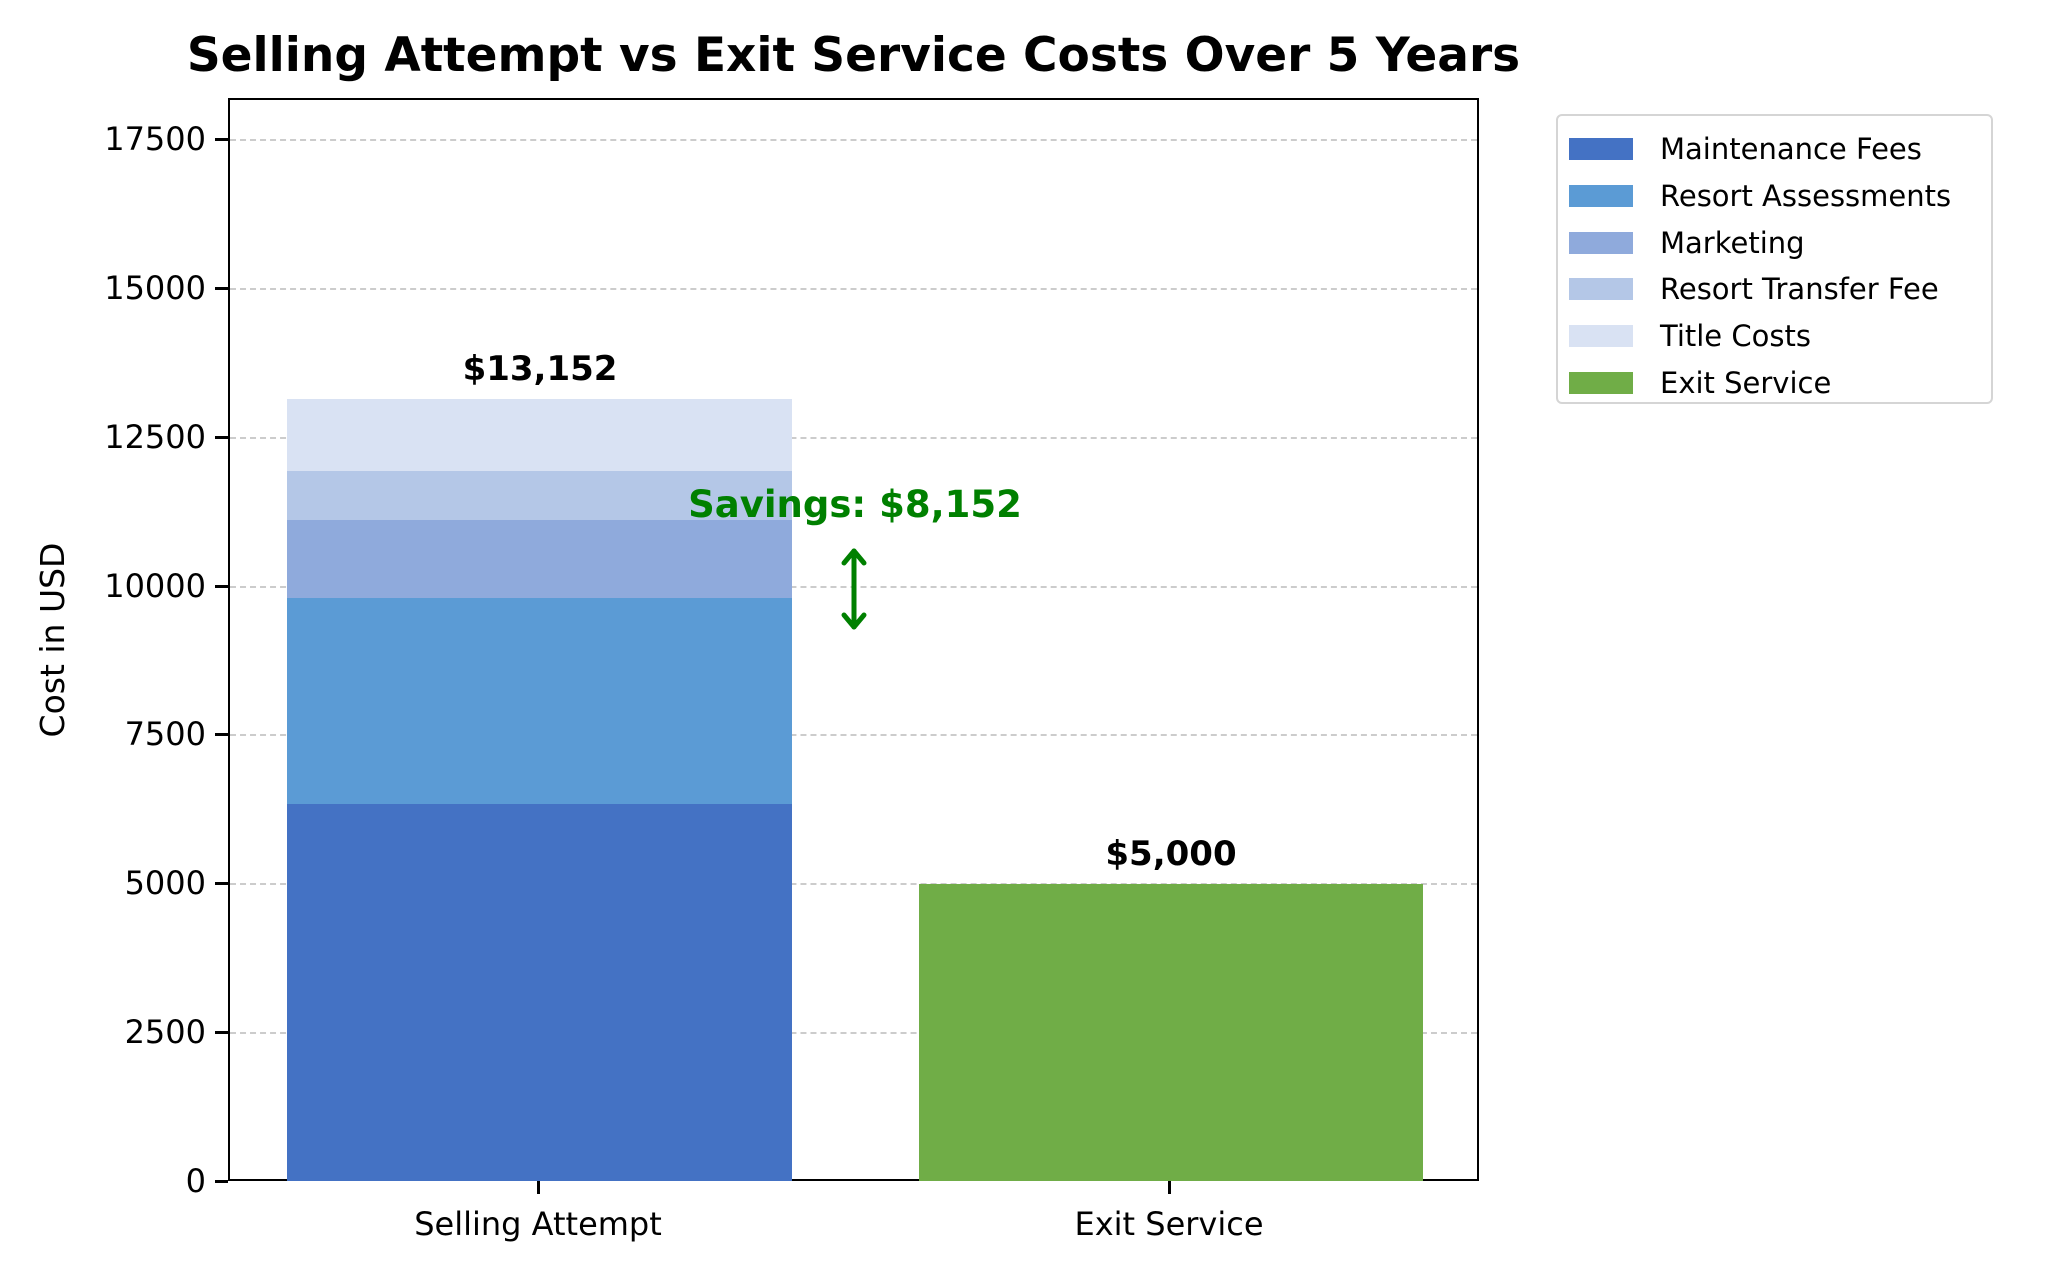 The image size is (2048, 1280). I want to click on legend-label: Resort Transfer Fee, so click(1799, 289).